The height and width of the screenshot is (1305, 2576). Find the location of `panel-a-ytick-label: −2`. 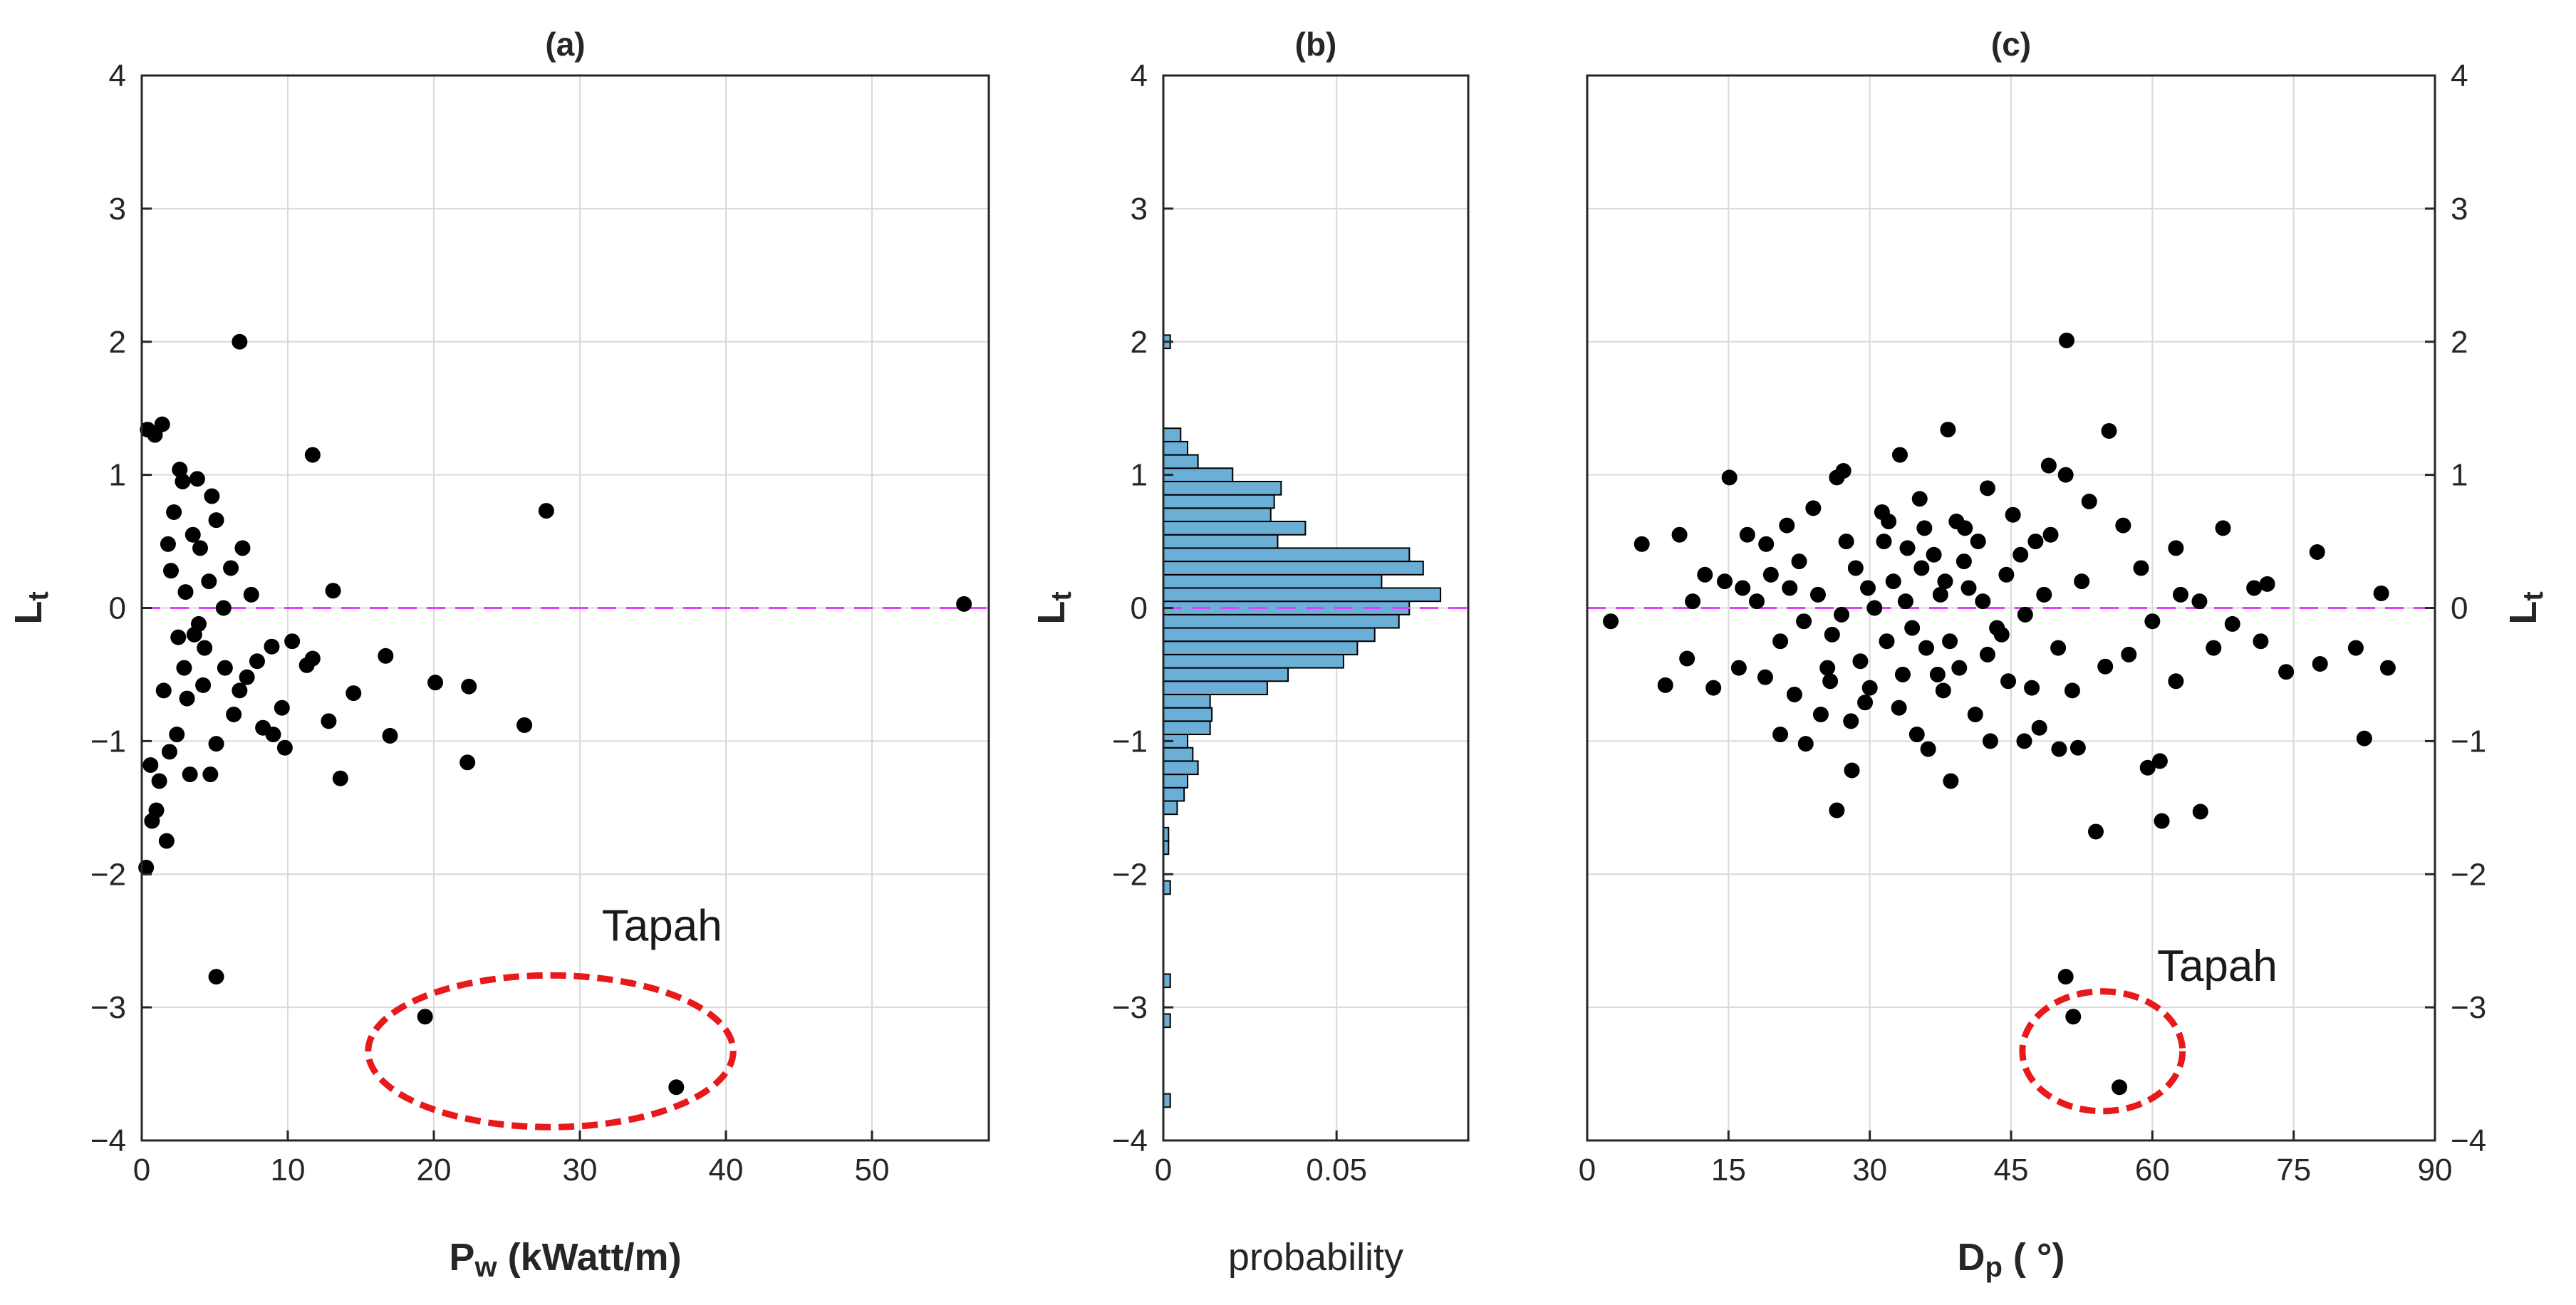

panel-a-ytick-label: −2 is located at coordinates (108, 874).